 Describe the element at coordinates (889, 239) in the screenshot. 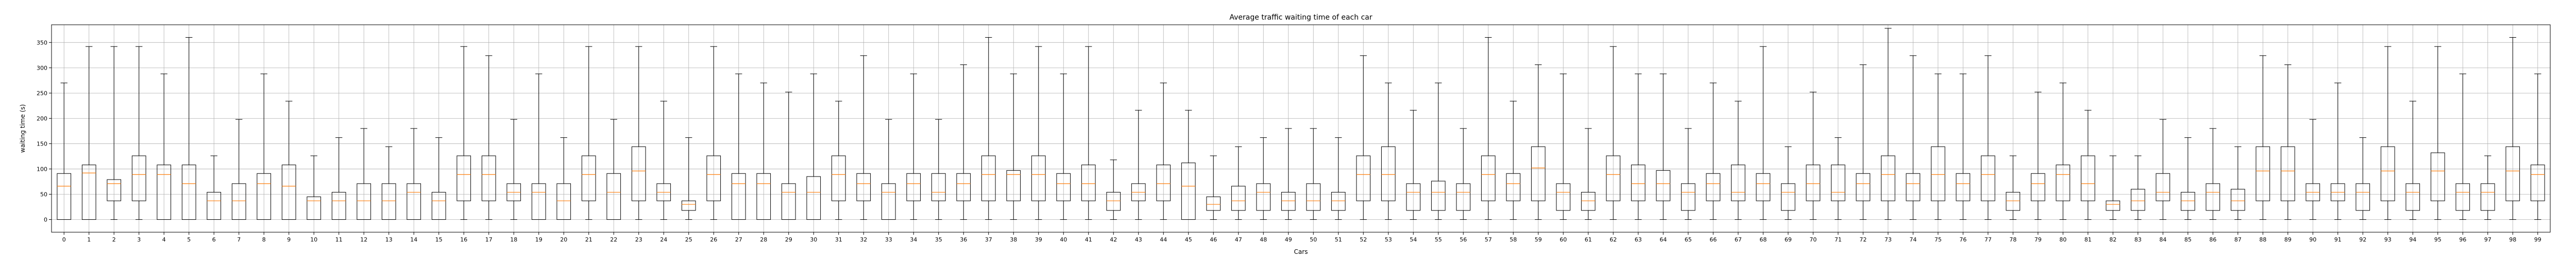

I see `x-tick-label: 33` at that location.